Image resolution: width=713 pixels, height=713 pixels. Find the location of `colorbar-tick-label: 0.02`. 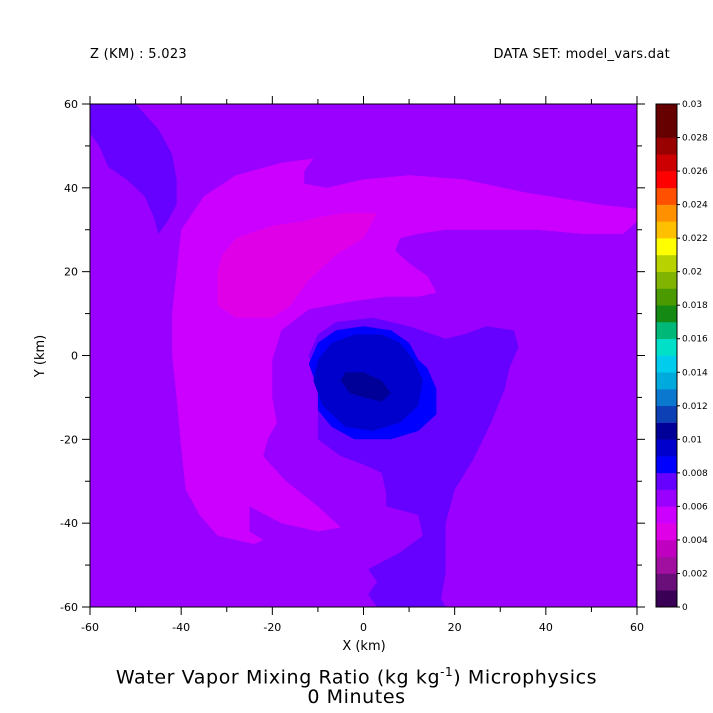

colorbar-tick-label: 0.02 is located at coordinates (692, 273).